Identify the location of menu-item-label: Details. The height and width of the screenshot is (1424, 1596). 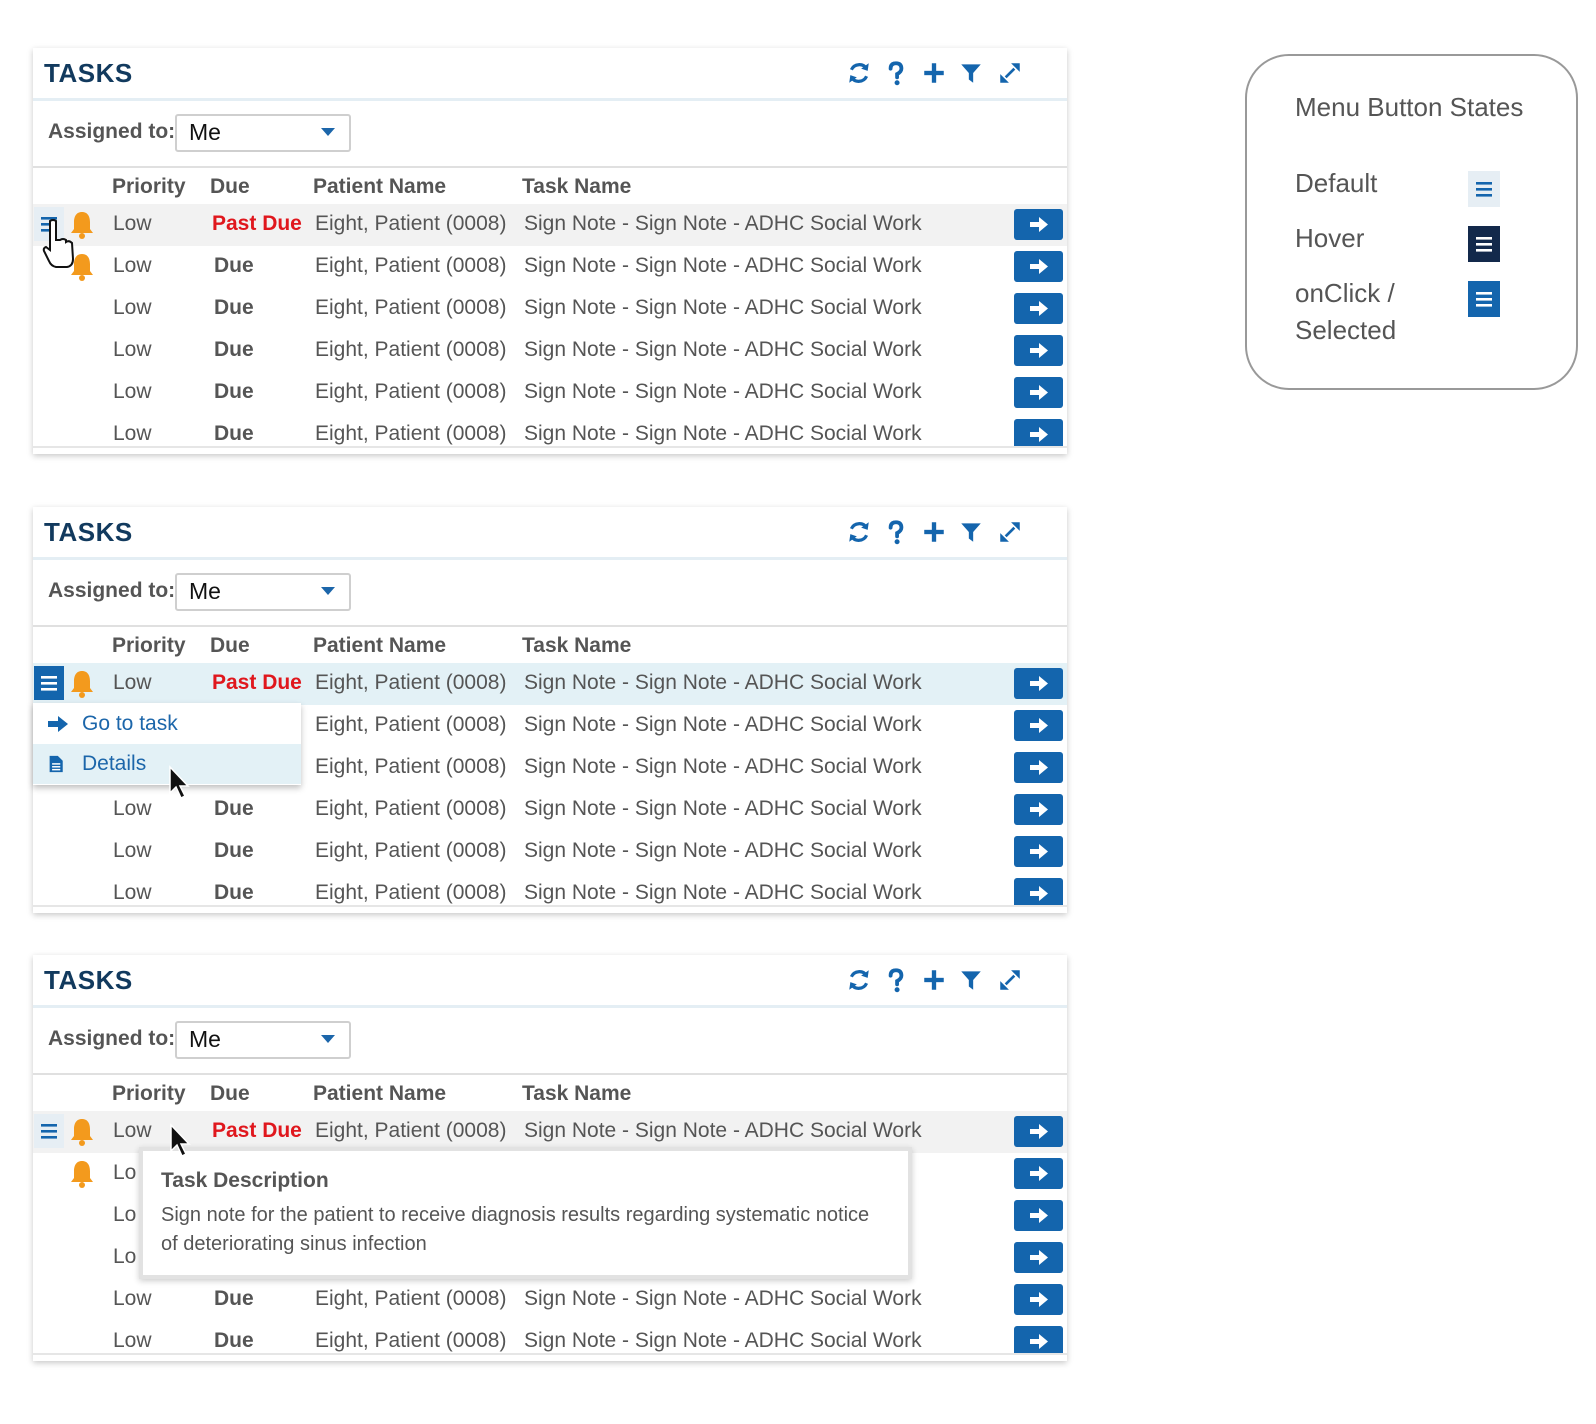
(114, 763).